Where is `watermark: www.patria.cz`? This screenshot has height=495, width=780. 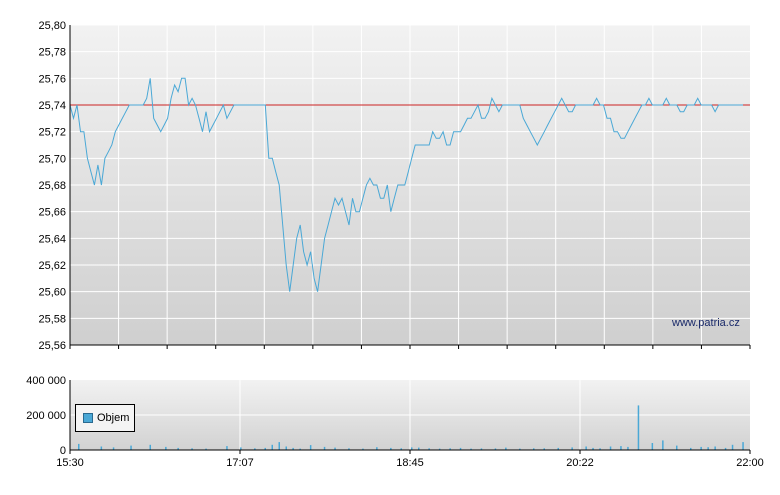
watermark: www.patria.cz is located at coordinates (706, 323).